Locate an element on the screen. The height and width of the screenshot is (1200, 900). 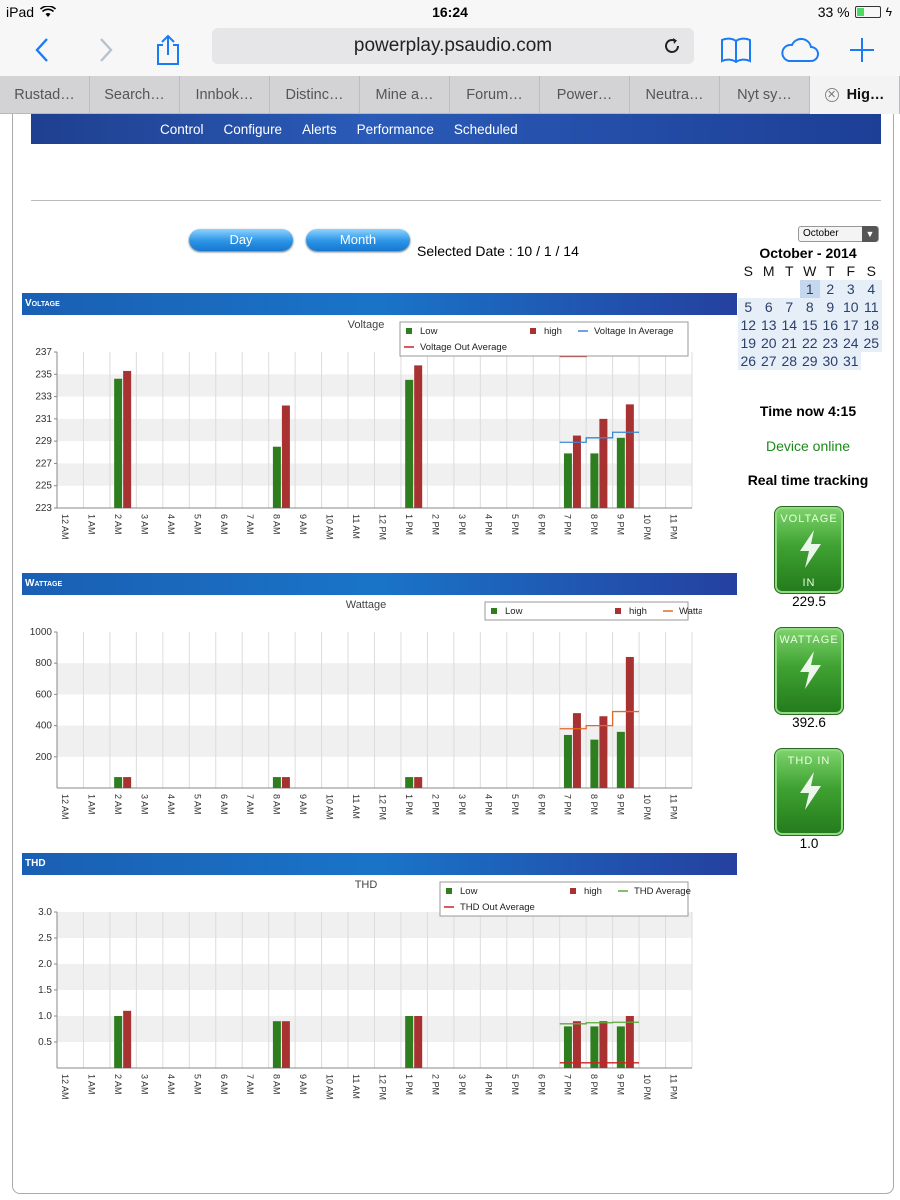
calendar-day: 21 is located at coordinates (789, 343).